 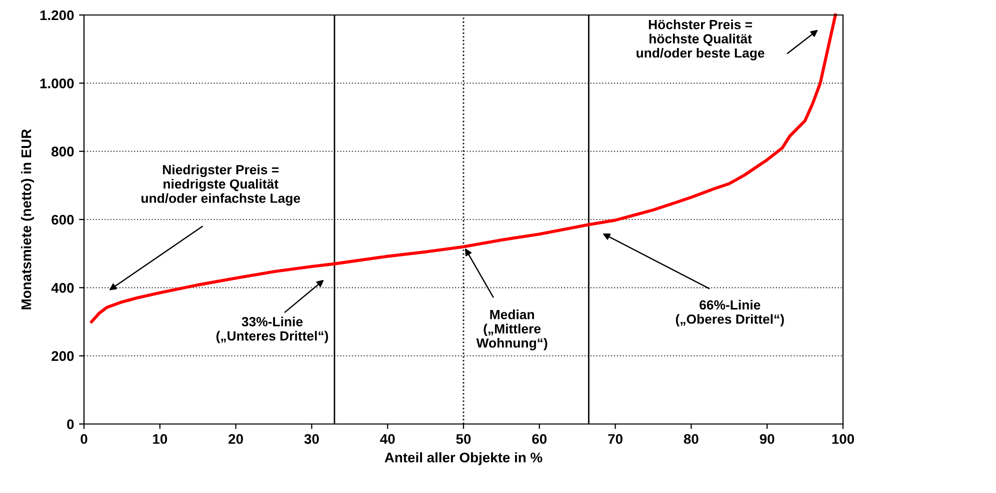 What do you see at coordinates (730, 313) in the screenshot?
I see `annotation: 66%-Linie („Oberes Drittel“)` at bounding box center [730, 313].